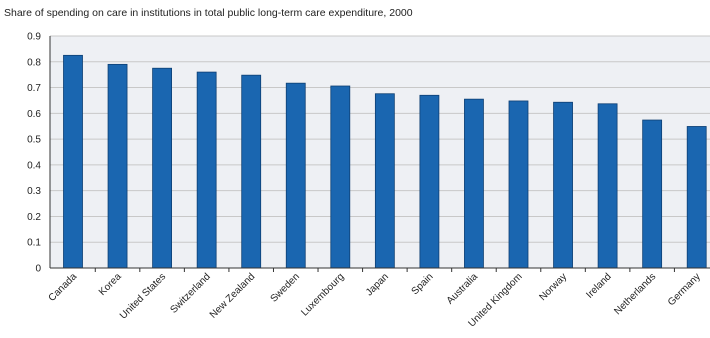  I want to click on y-tick-label: 0, so click(38, 269).